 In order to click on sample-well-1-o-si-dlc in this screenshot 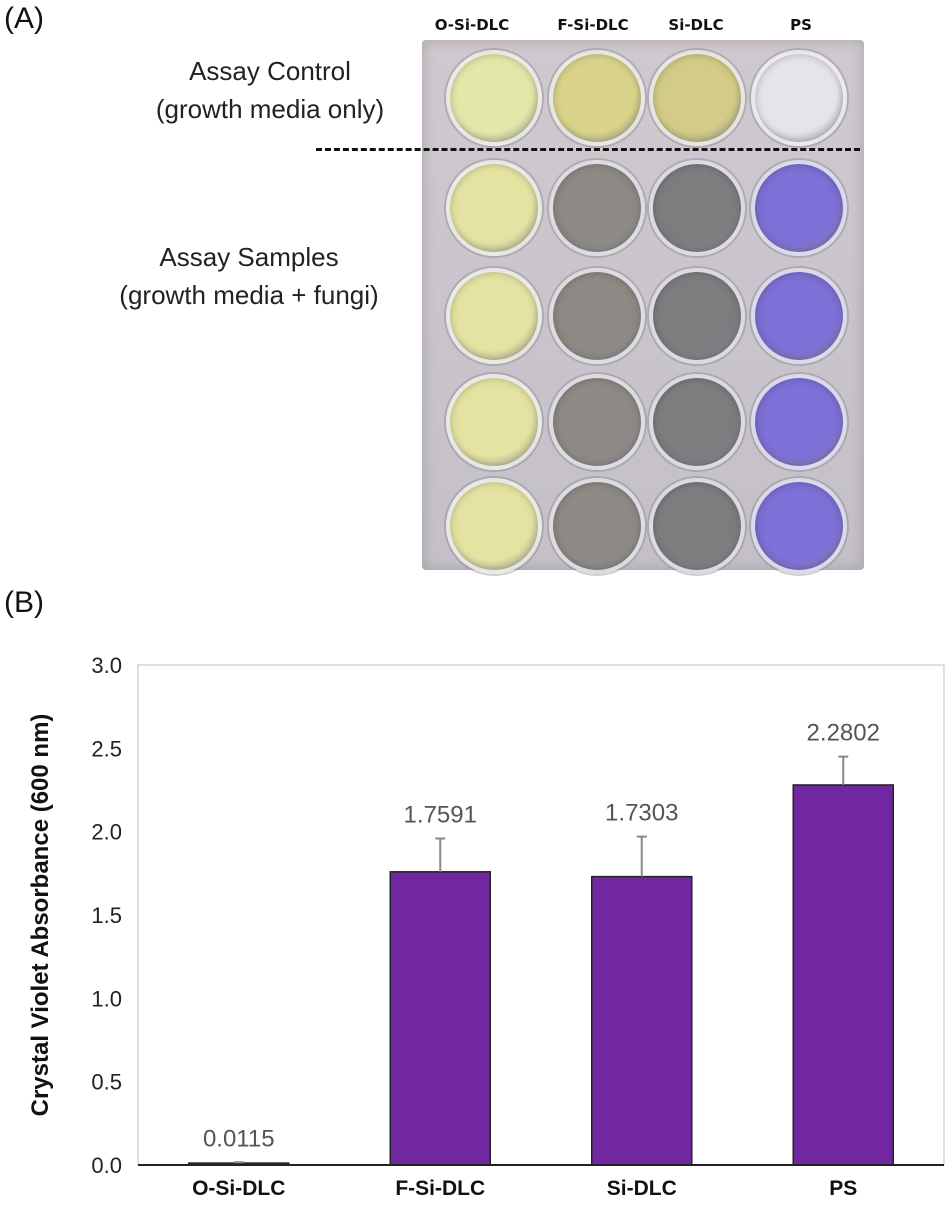, I will do `click(494, 208)`.